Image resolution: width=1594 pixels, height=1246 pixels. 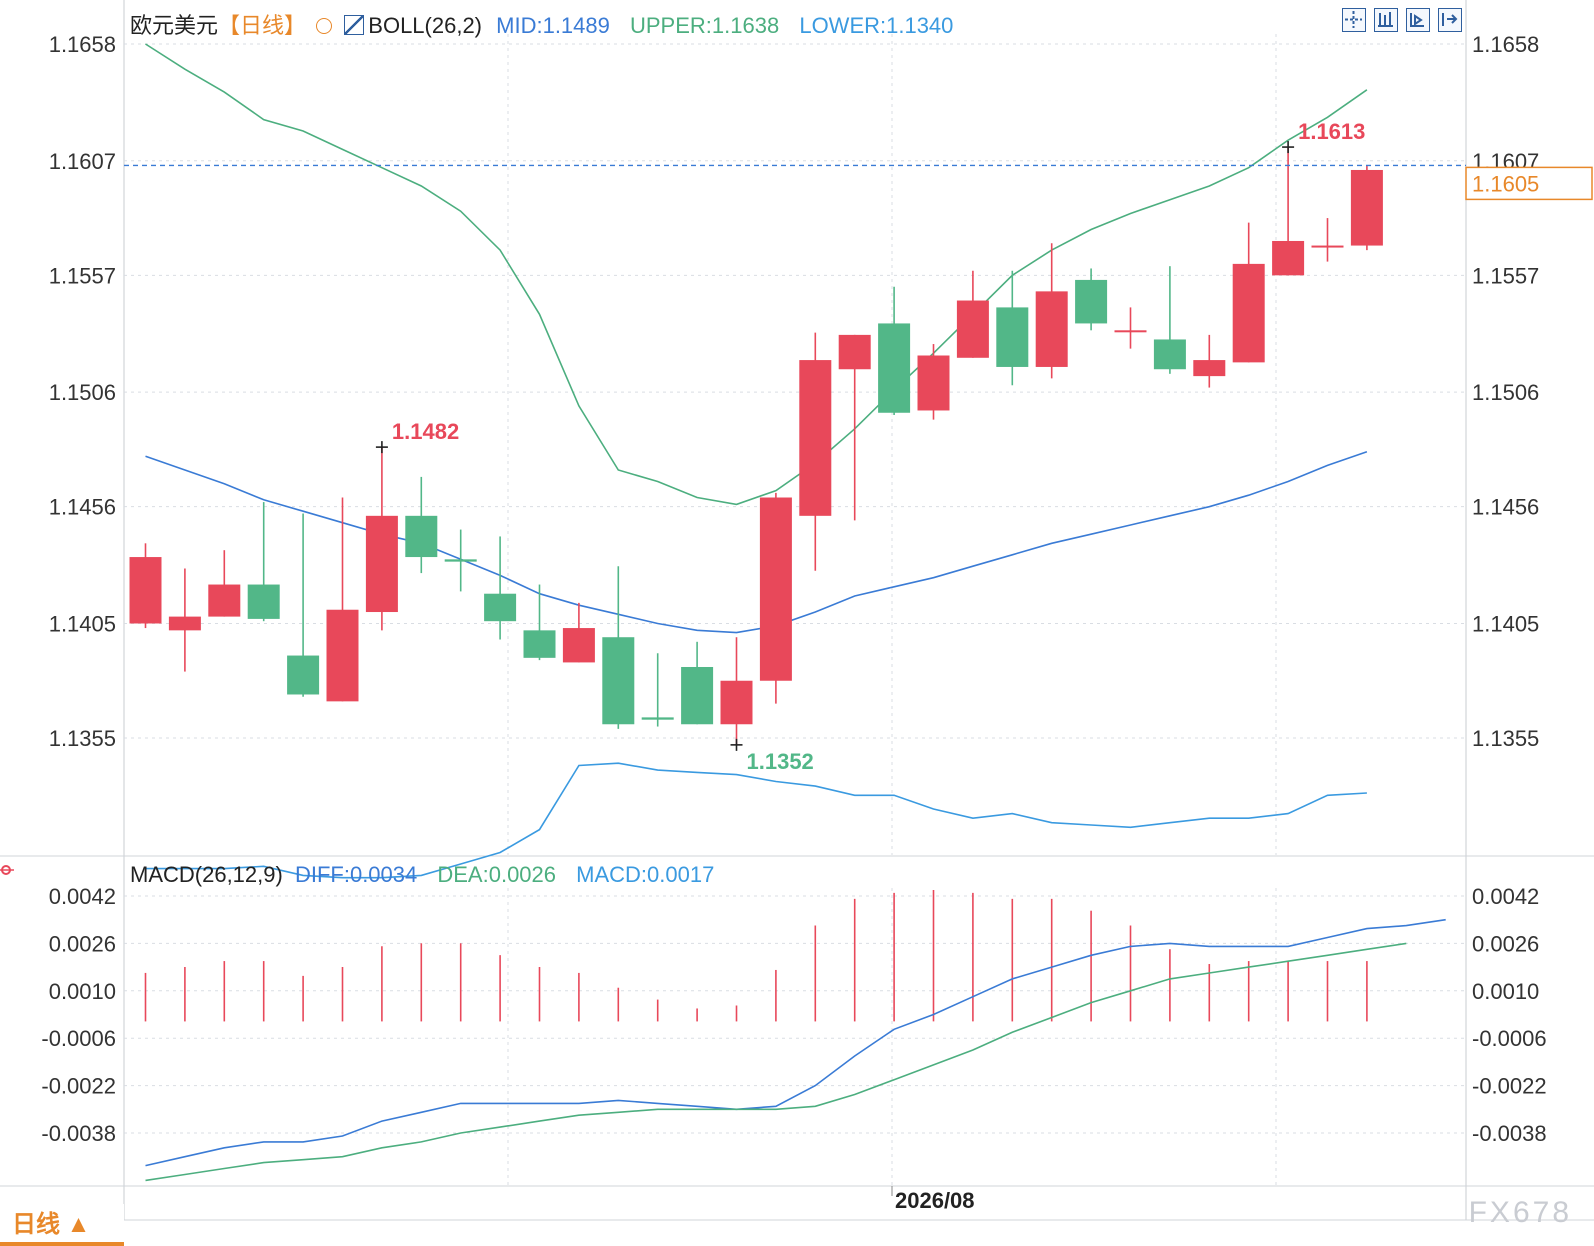 I want to click on y-tick-right: 1.1506, so click(x=1505, y=392).